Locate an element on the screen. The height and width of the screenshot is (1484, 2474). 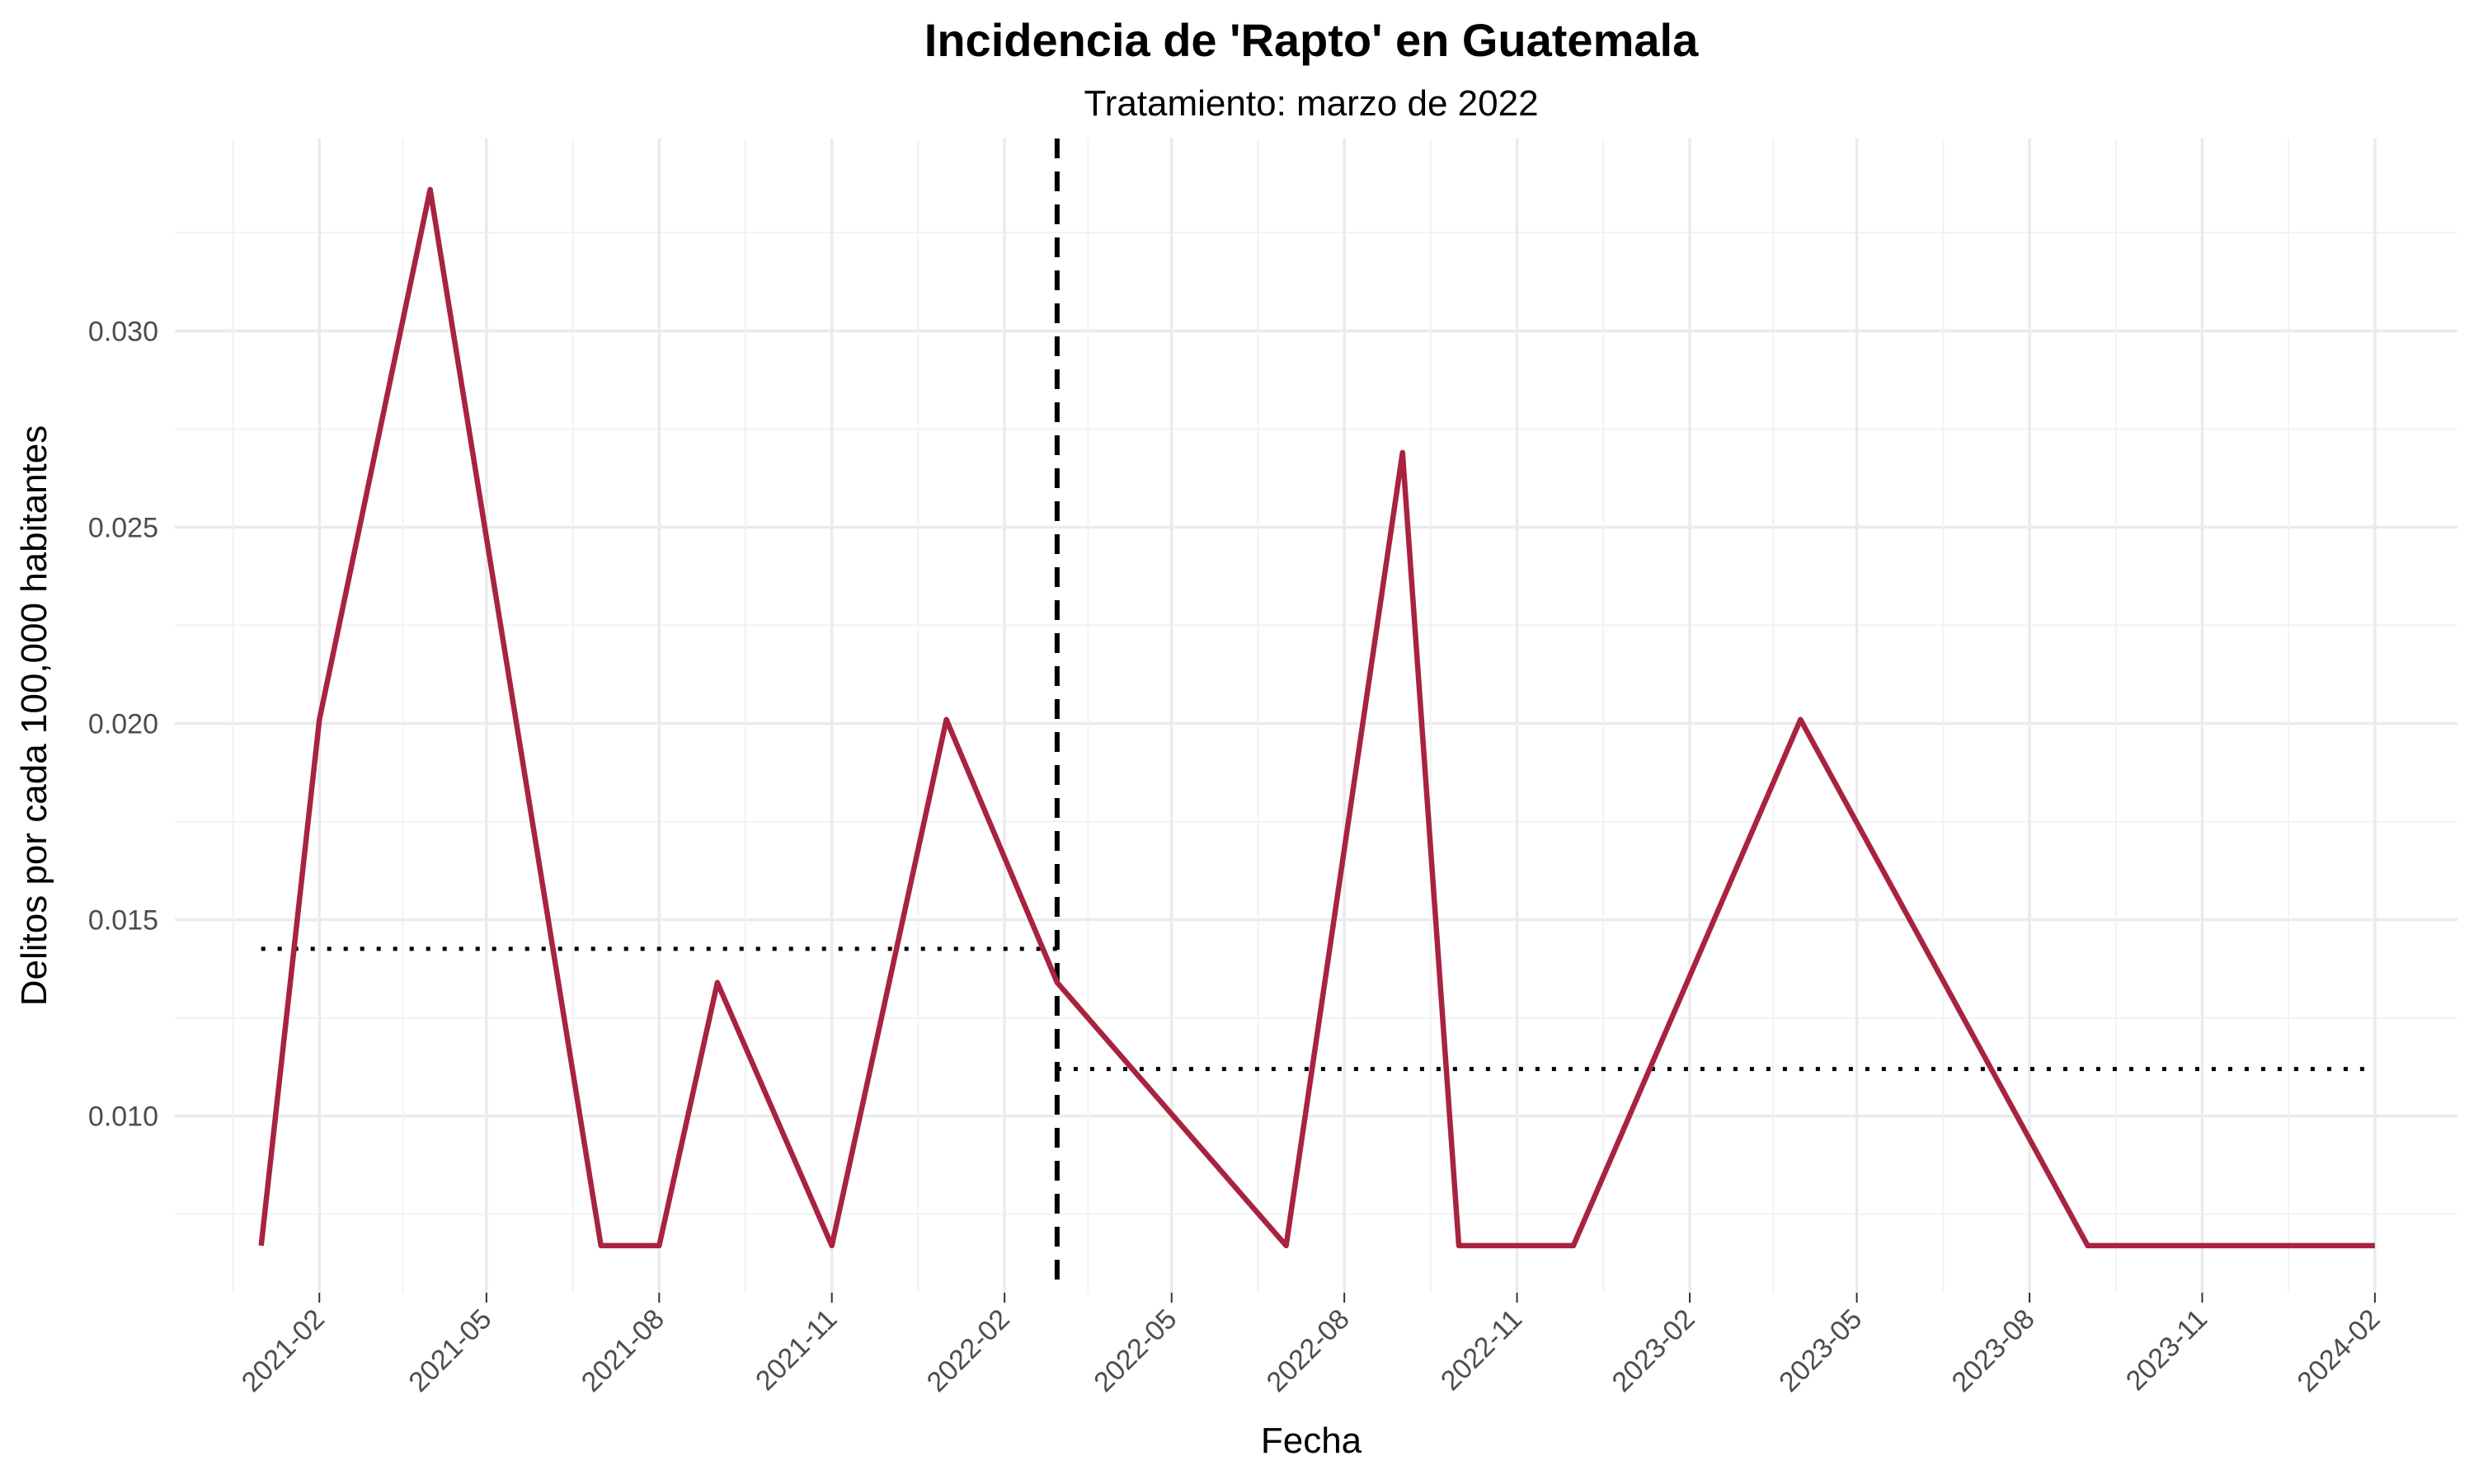
y-tick-label: 0.030 is located at coordinates (123, 331).